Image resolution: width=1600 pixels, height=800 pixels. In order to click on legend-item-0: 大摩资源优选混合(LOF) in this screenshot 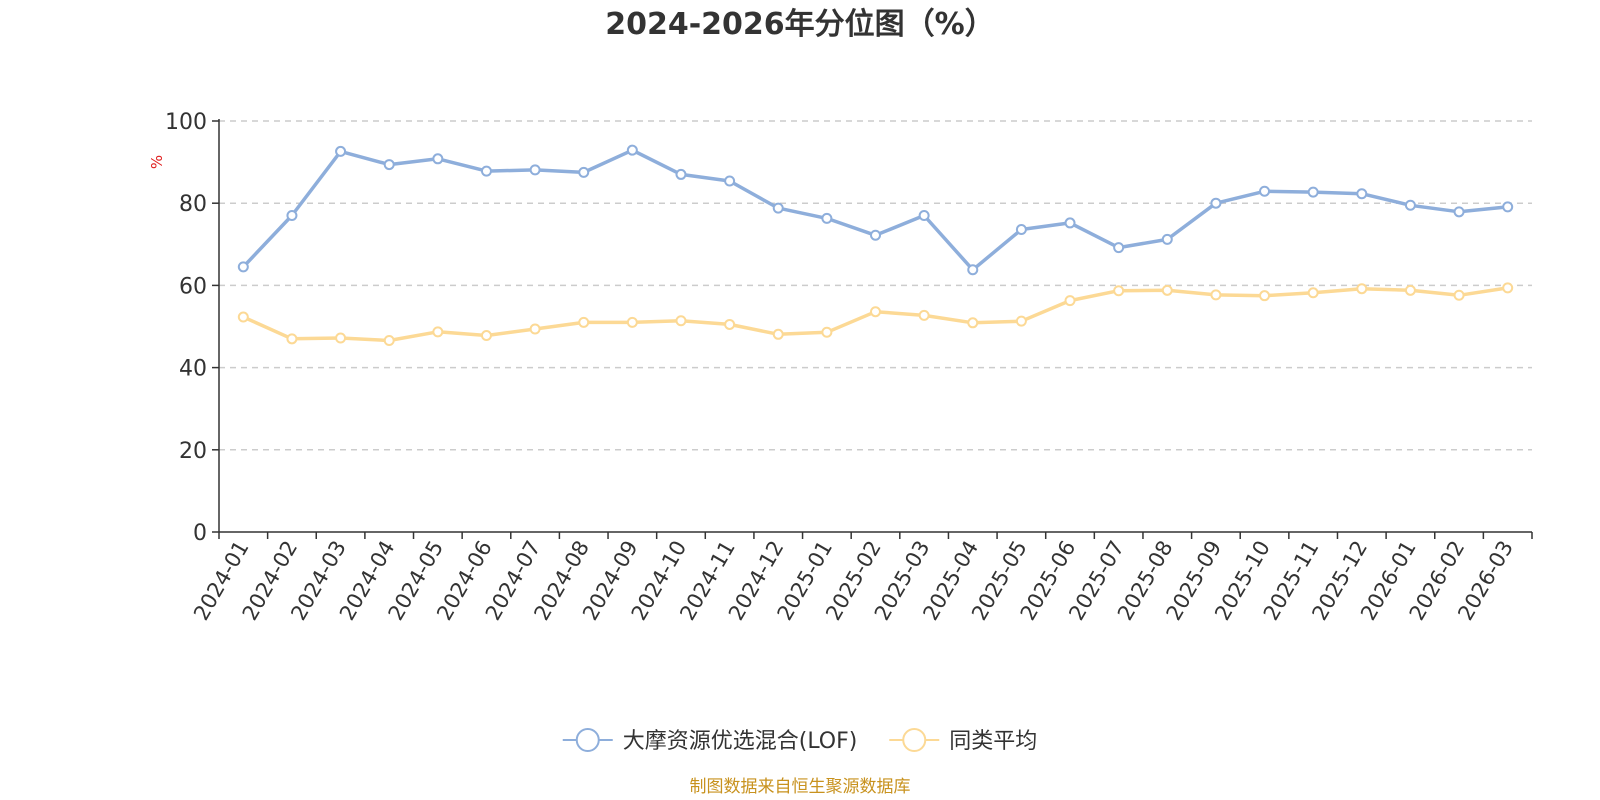, I will do `click(710, 741)`.